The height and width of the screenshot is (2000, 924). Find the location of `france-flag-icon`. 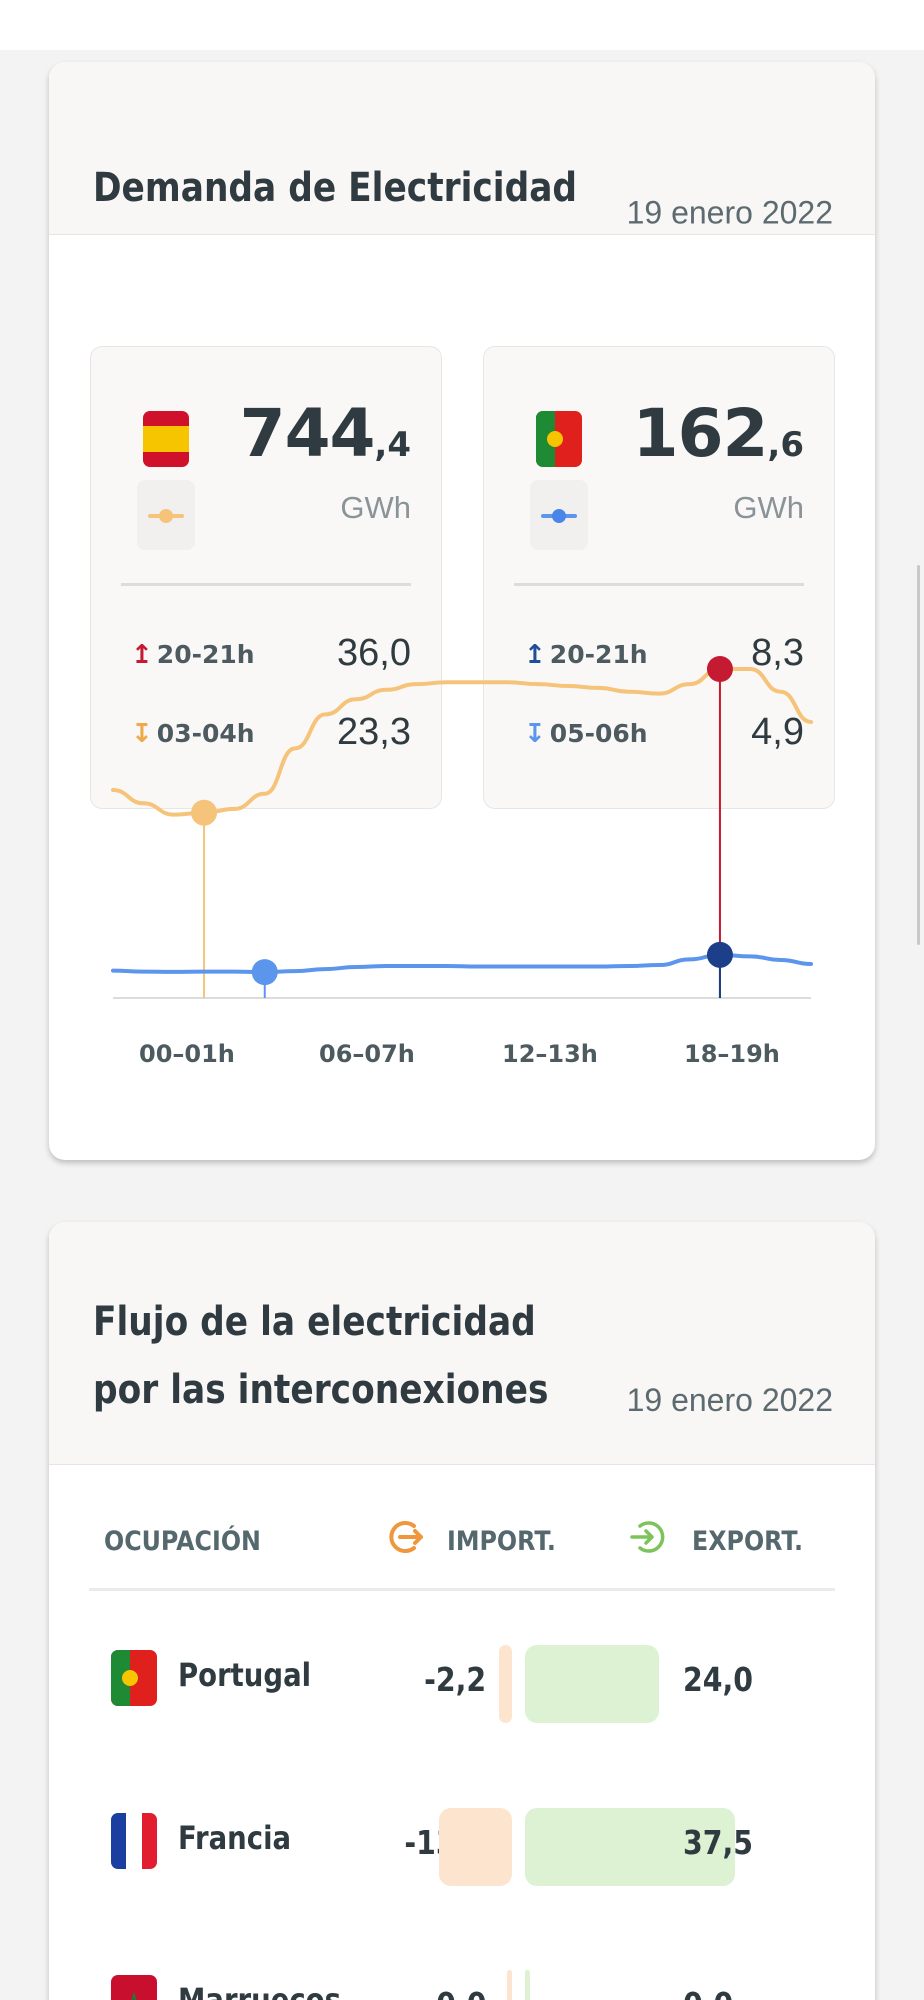

france-flag-icon is located at coordinates (134, 1841).